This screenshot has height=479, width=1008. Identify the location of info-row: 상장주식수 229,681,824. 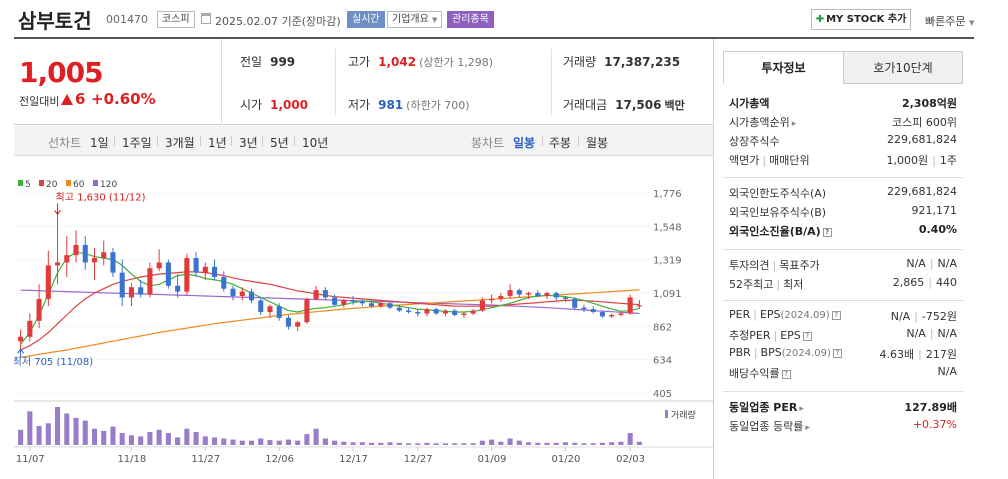
(843, 142).